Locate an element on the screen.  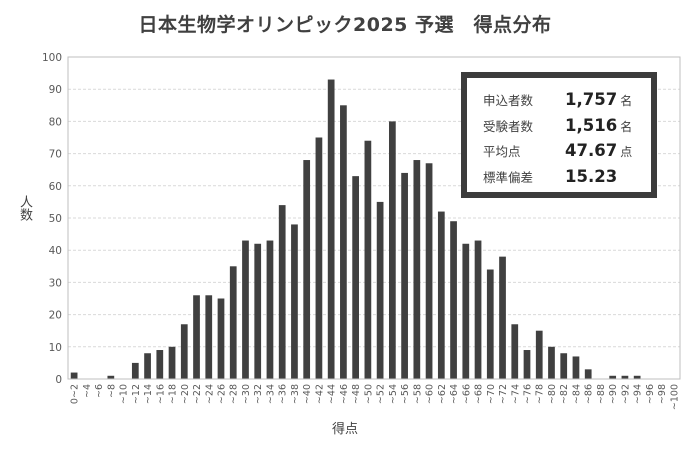
stat-row-stddev: 標準偏差 15.23 is located at coordinates (567, 180).